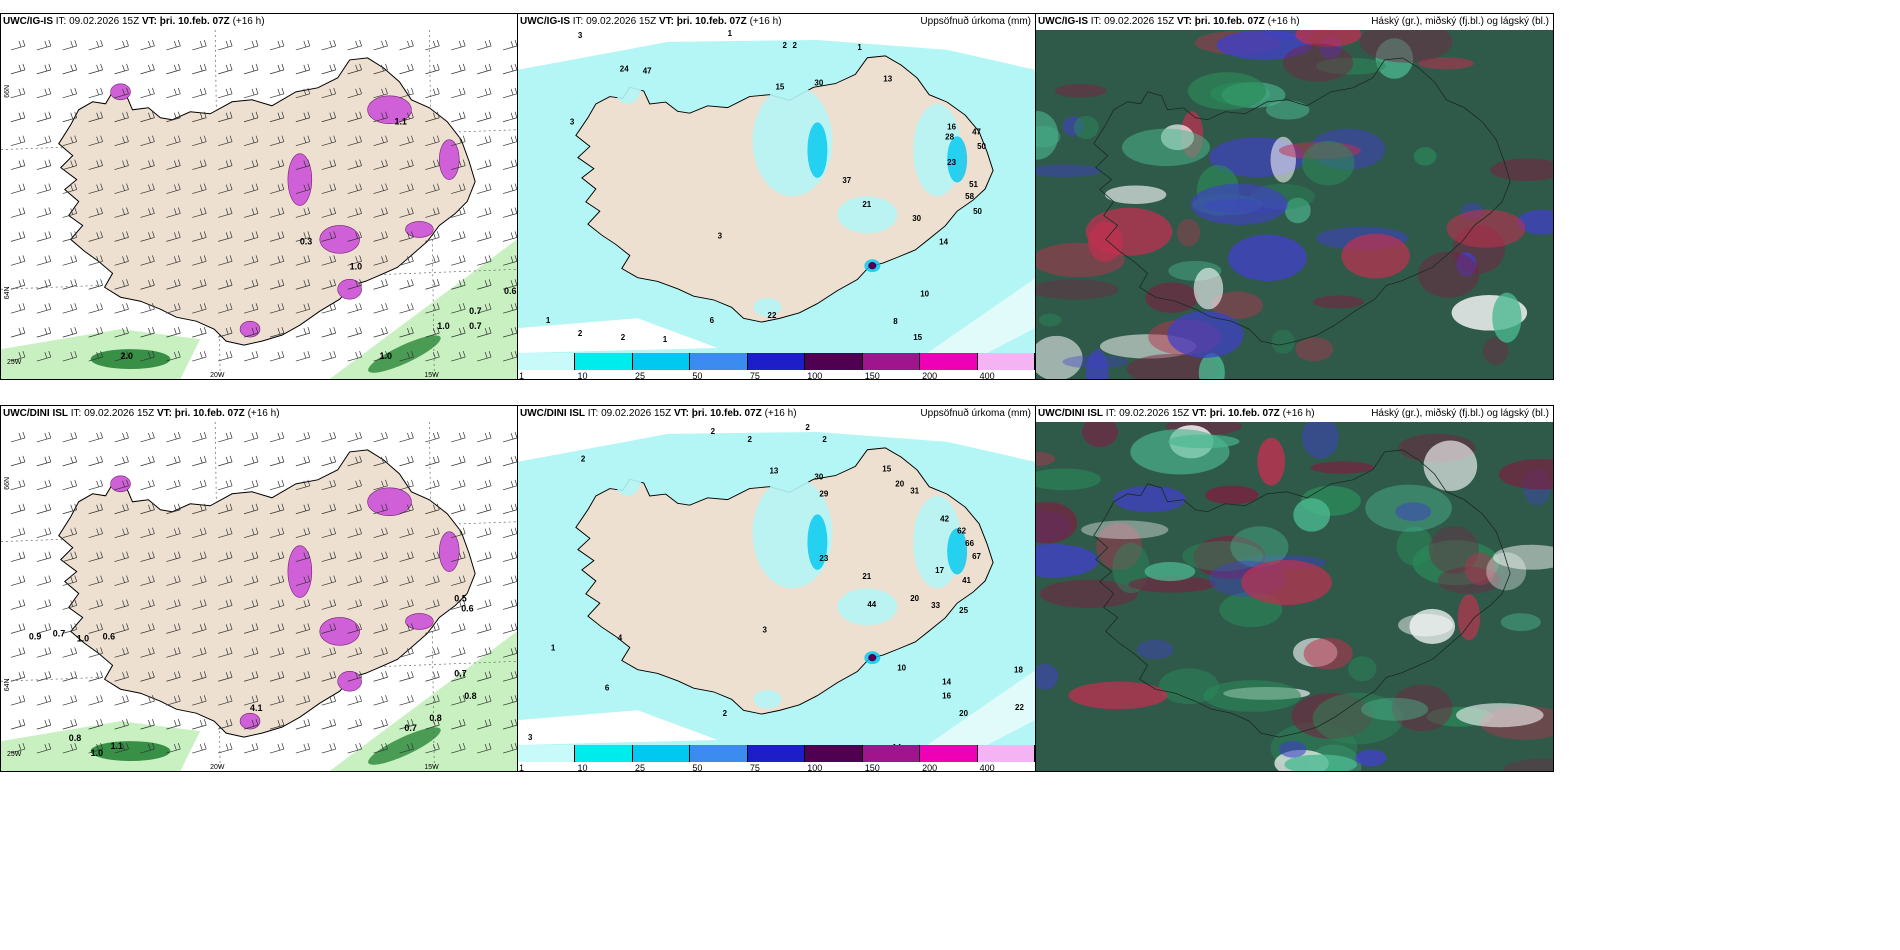 Image resolution: width=1900 pixels, height=950 pixels. I want to click on graticule-line, so click(259, 279).